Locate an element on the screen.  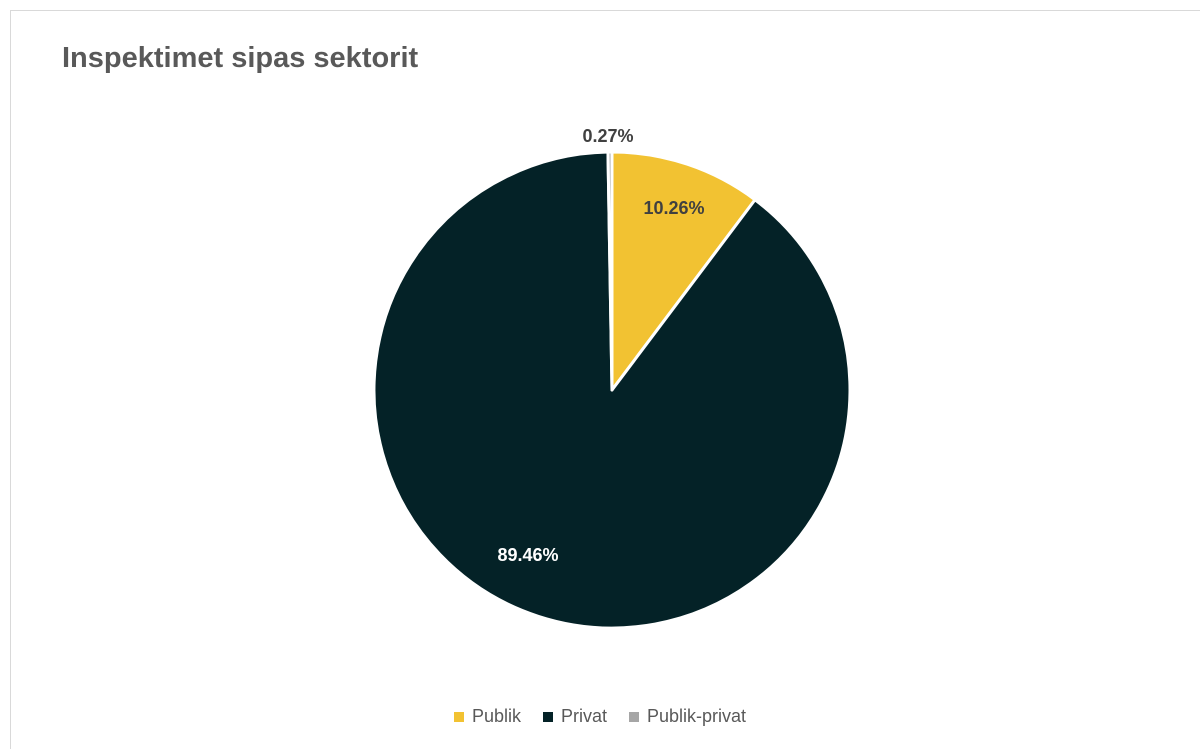
legend: Publik Privat Publik-privat is located at coordinates (600, 716).